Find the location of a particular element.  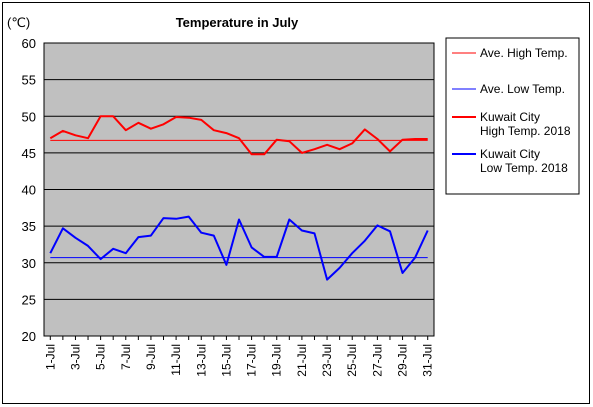

y-tick-label-55: 55 is located at coordinates (29, 80).